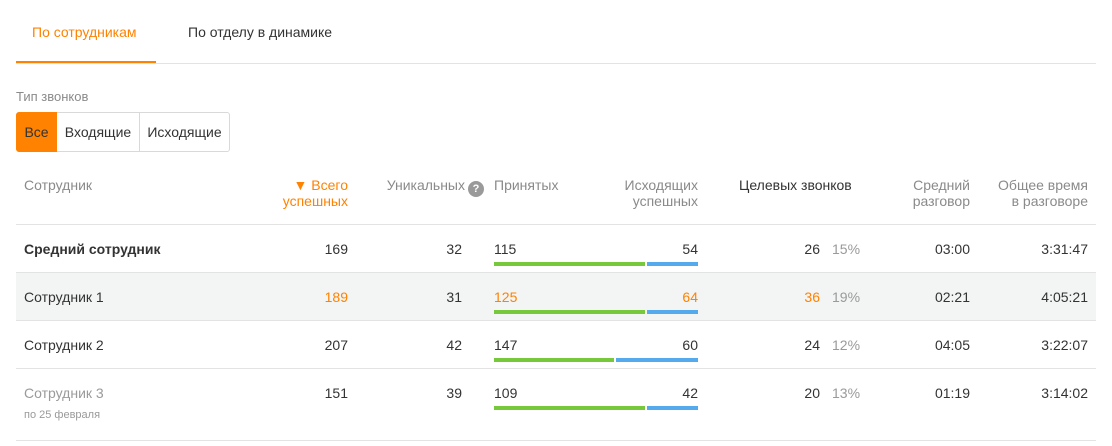 This screenshot has width=1112, height=446. What do you see at coordinates (425, 185) in the screenshot?
I see `col-header-unique-label: Уникальных` at bounding box center [425, 185].